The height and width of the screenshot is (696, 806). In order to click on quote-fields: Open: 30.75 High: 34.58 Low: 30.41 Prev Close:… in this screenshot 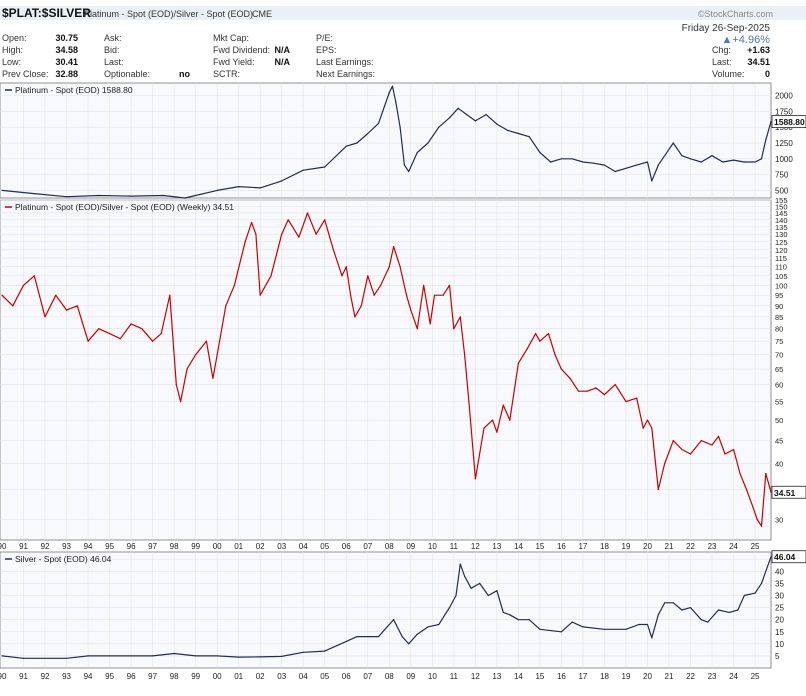, I will do `click(386, 56)`.